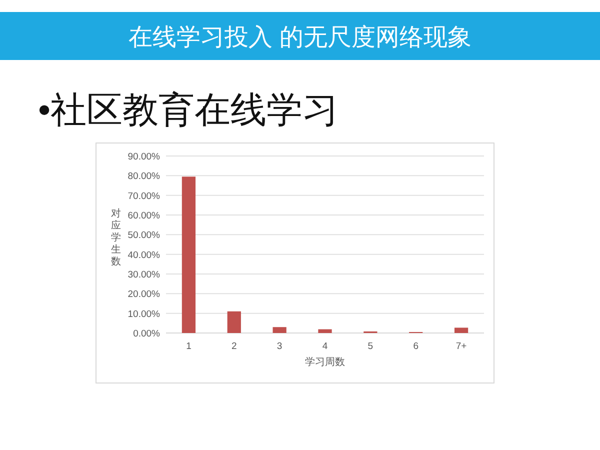 The width and height of the screenshot is (600, 450). What do you see at coordinates (189, 346) in the screenshot?
I see `x-tick-label: 1` at bounding box center [189, 346].